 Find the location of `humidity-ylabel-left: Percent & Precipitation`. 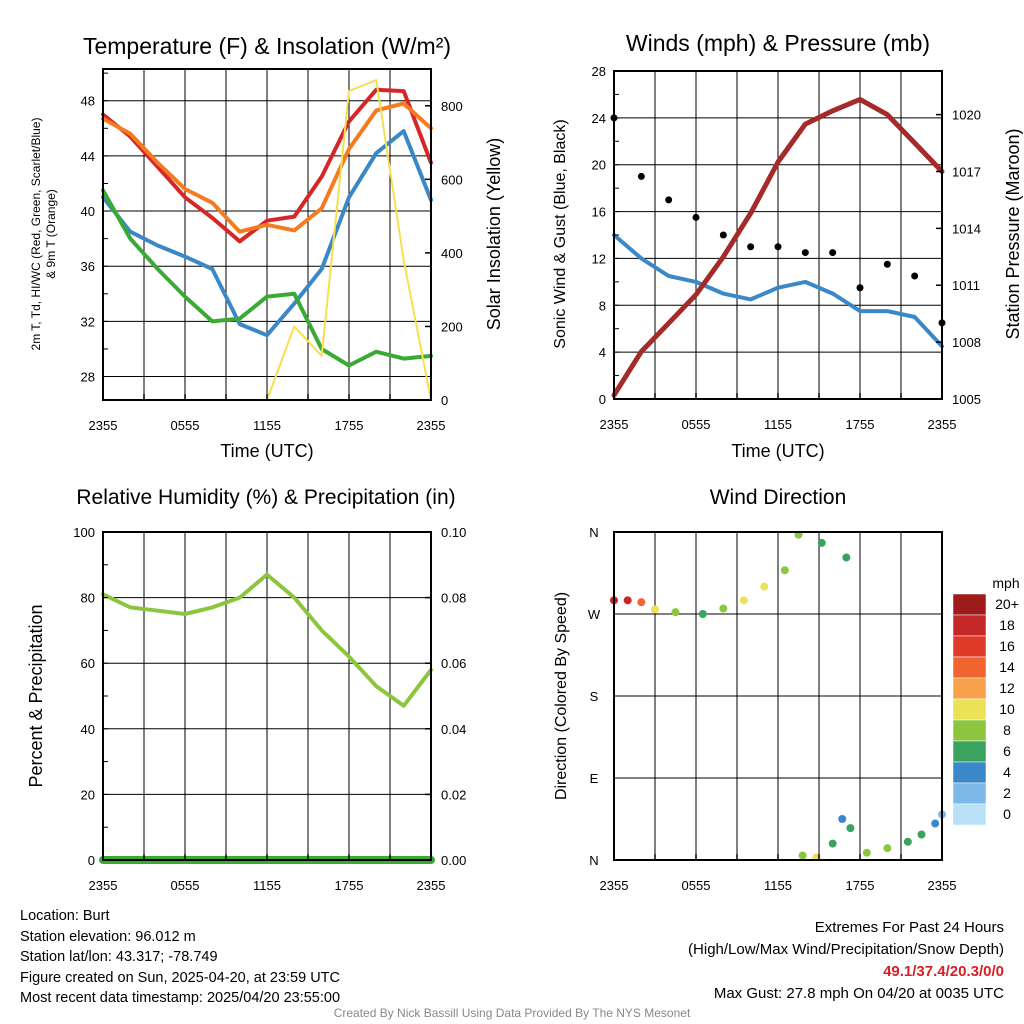

humidity-ylabel-left: Percent & Precipitation is located at coordinates (36, 695).